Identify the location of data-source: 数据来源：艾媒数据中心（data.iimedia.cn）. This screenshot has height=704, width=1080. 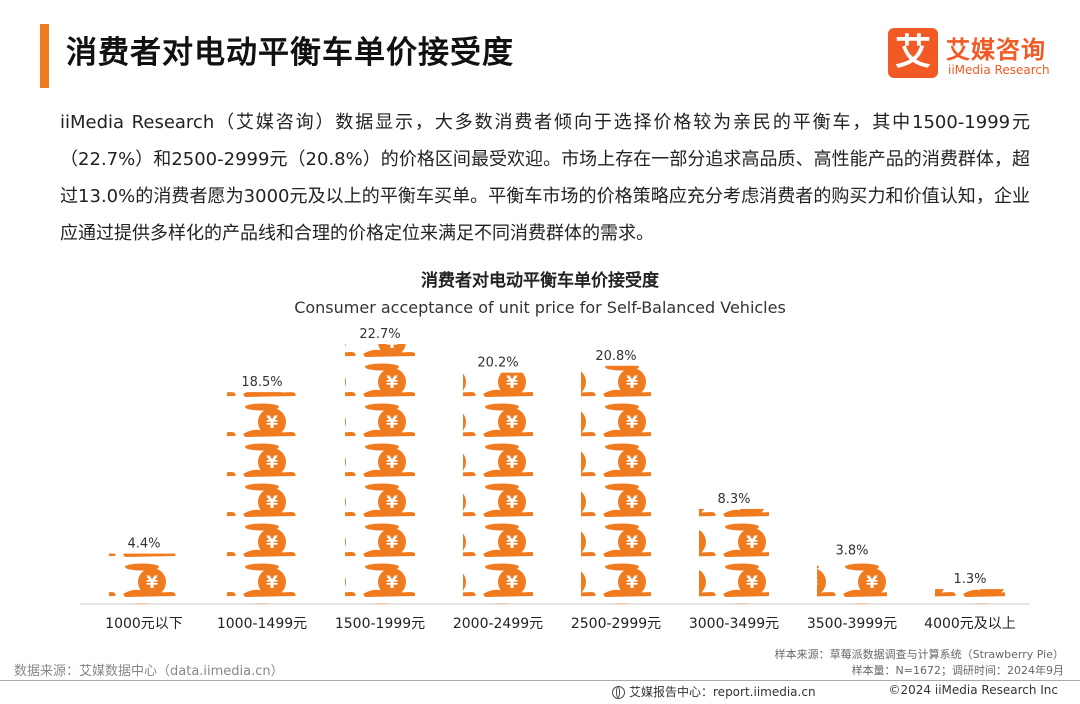
(149, 671).